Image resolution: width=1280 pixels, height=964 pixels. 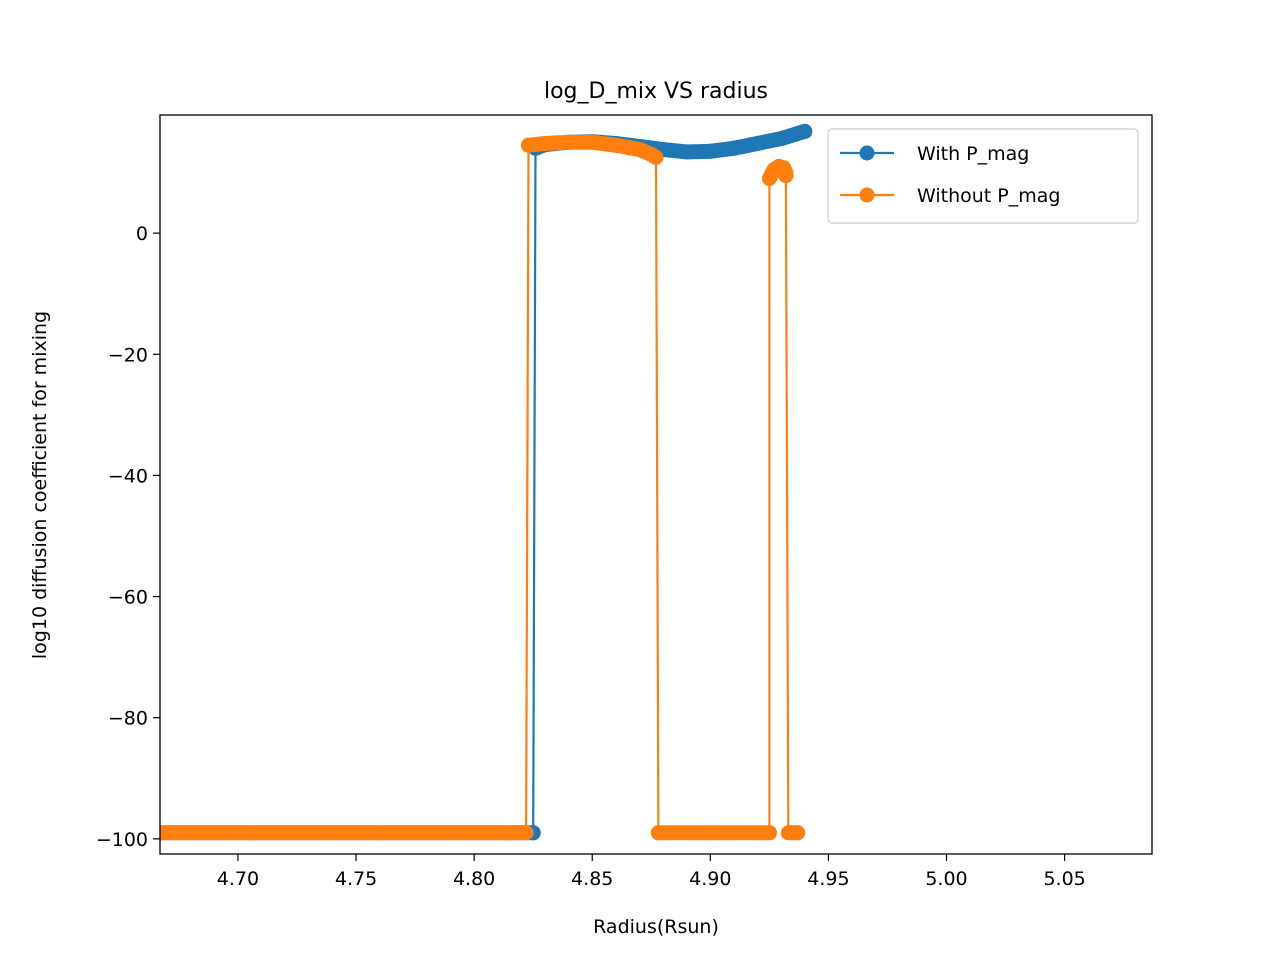 What do you see at coordinates (128, 355) in the screenshot?
I see `y-tick-label: −20` at bounding box center [128, 355].